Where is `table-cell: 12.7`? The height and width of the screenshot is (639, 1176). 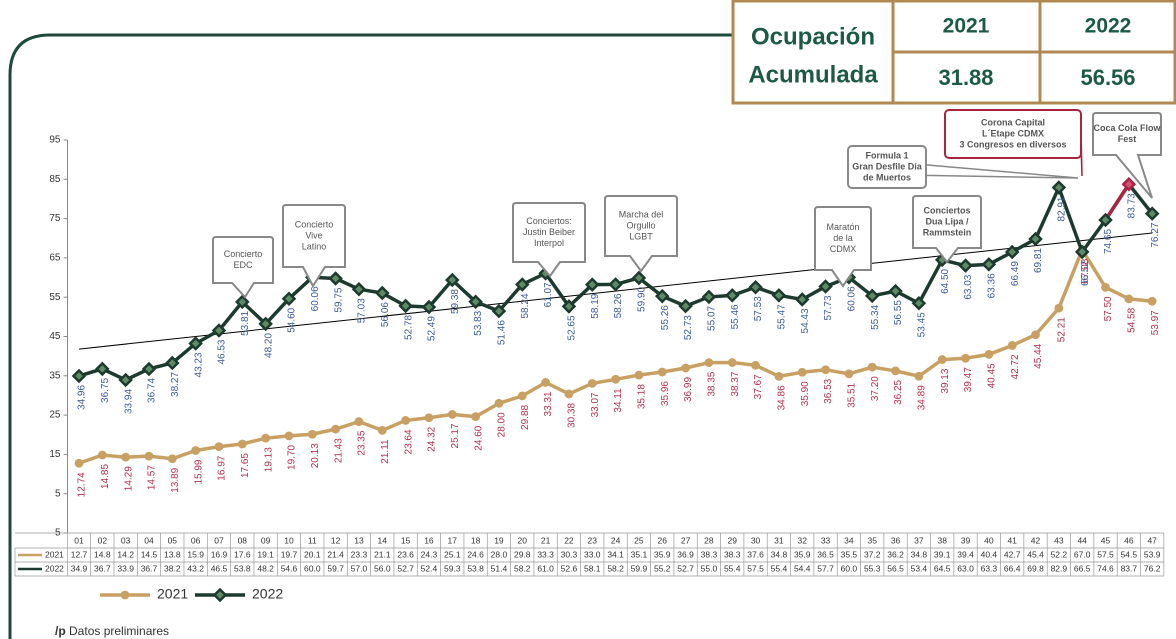
table-cell: 12.7 is located at coordinates (79, 554).